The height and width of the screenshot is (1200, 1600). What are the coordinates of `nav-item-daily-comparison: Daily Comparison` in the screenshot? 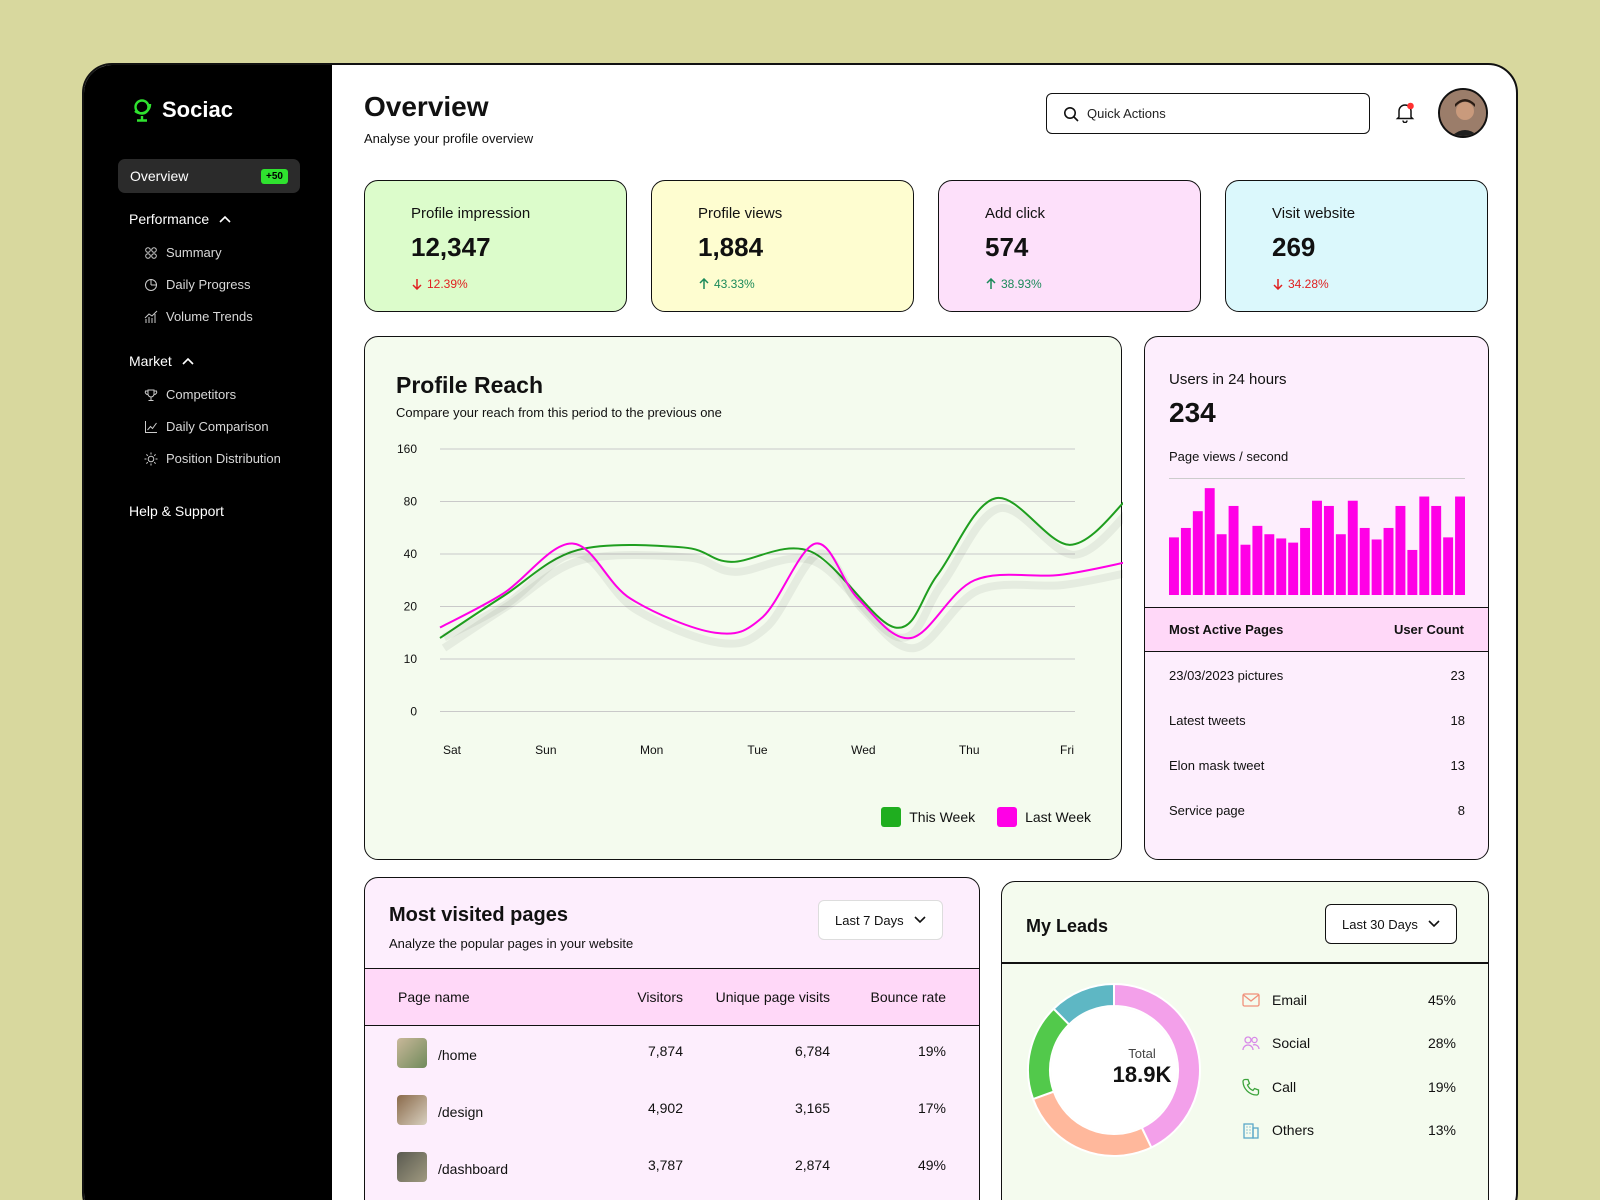 It's located at (206, 426).